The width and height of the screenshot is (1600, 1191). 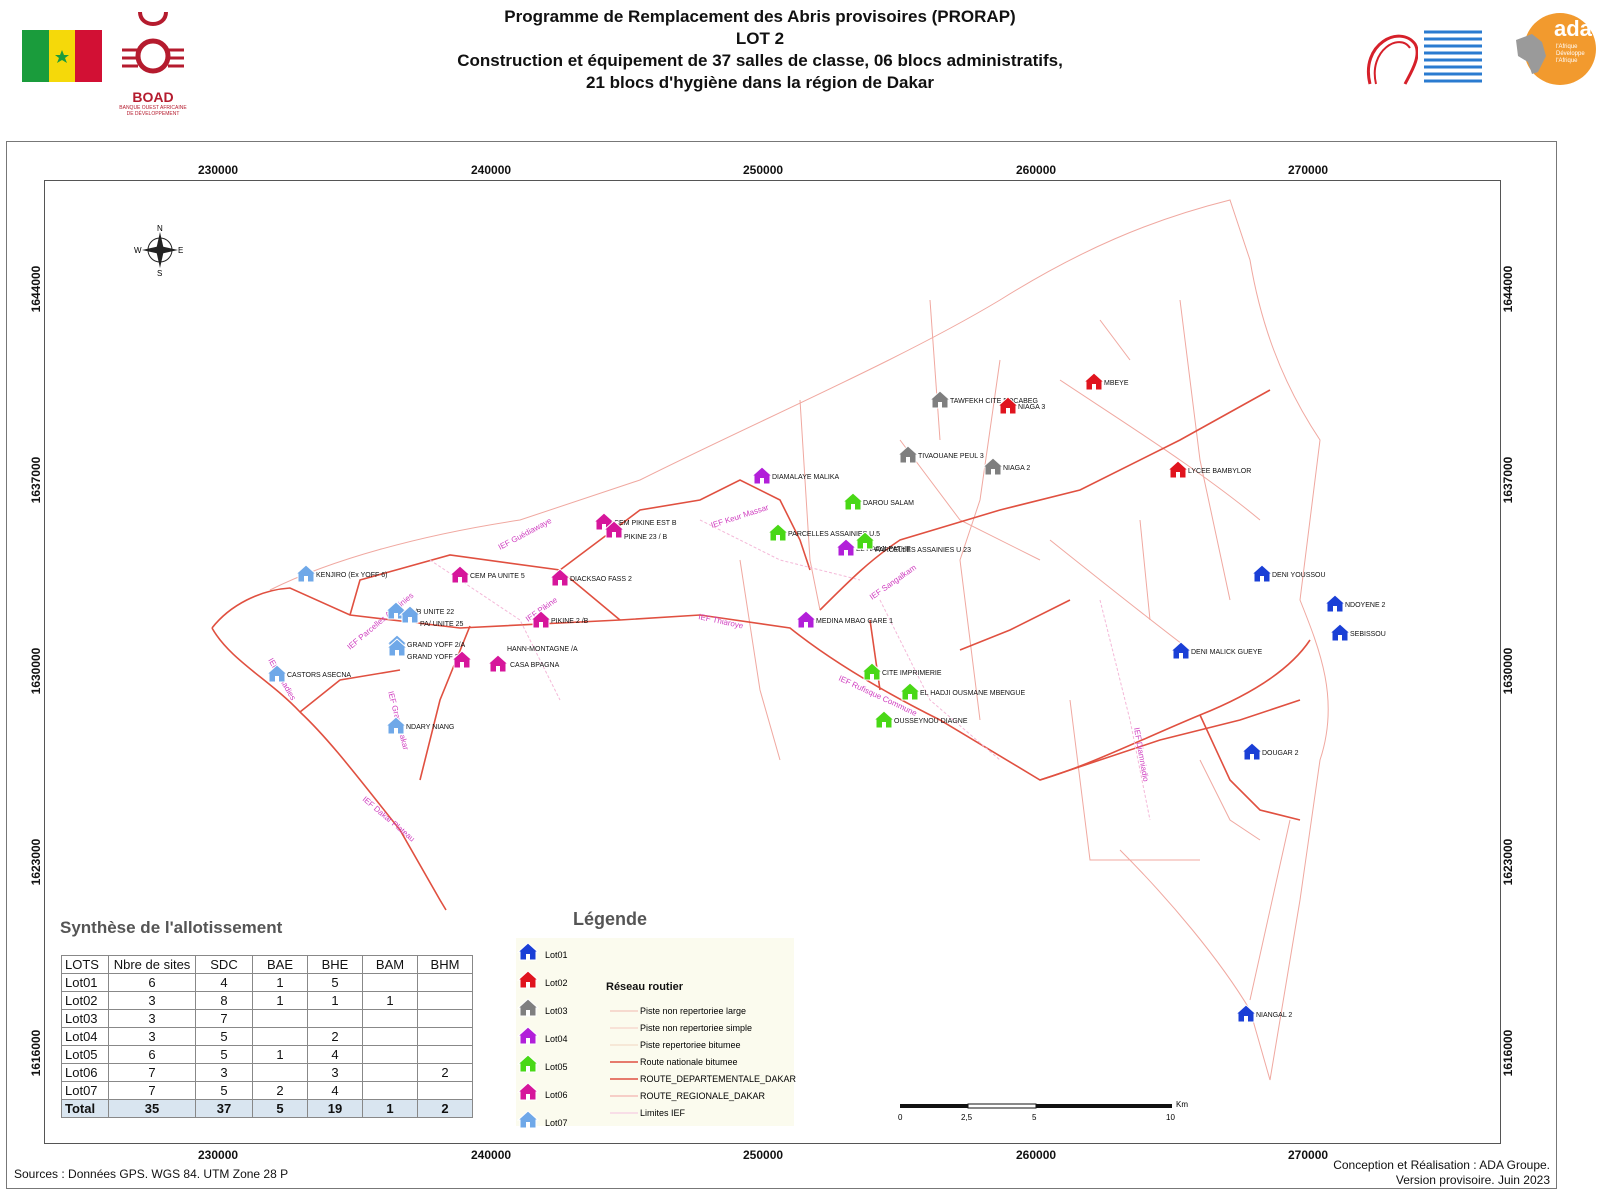 I want to click on school-site-marker: DENI MALICK GUEYE, so click(x=1216, y=650).